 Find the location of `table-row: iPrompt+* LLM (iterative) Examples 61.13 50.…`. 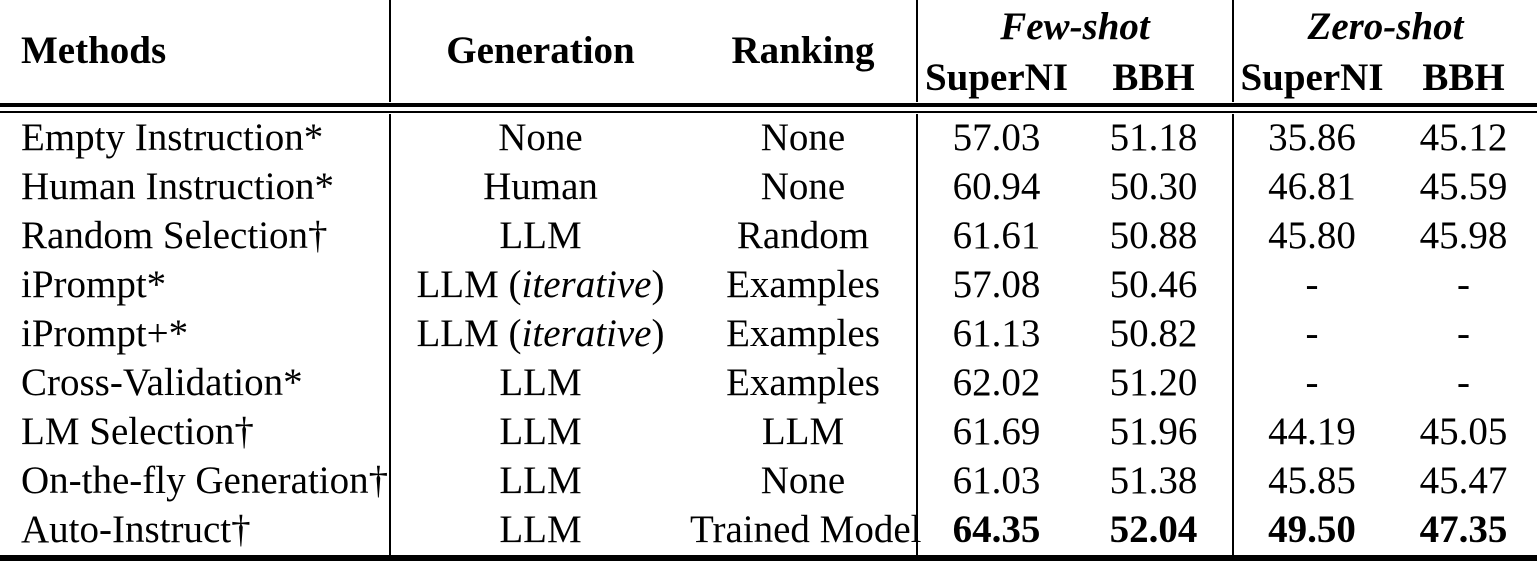

table-row: iPrompt+* LLM (iterative) Examples 61.13 50.… is located at coordinates (768, 334).